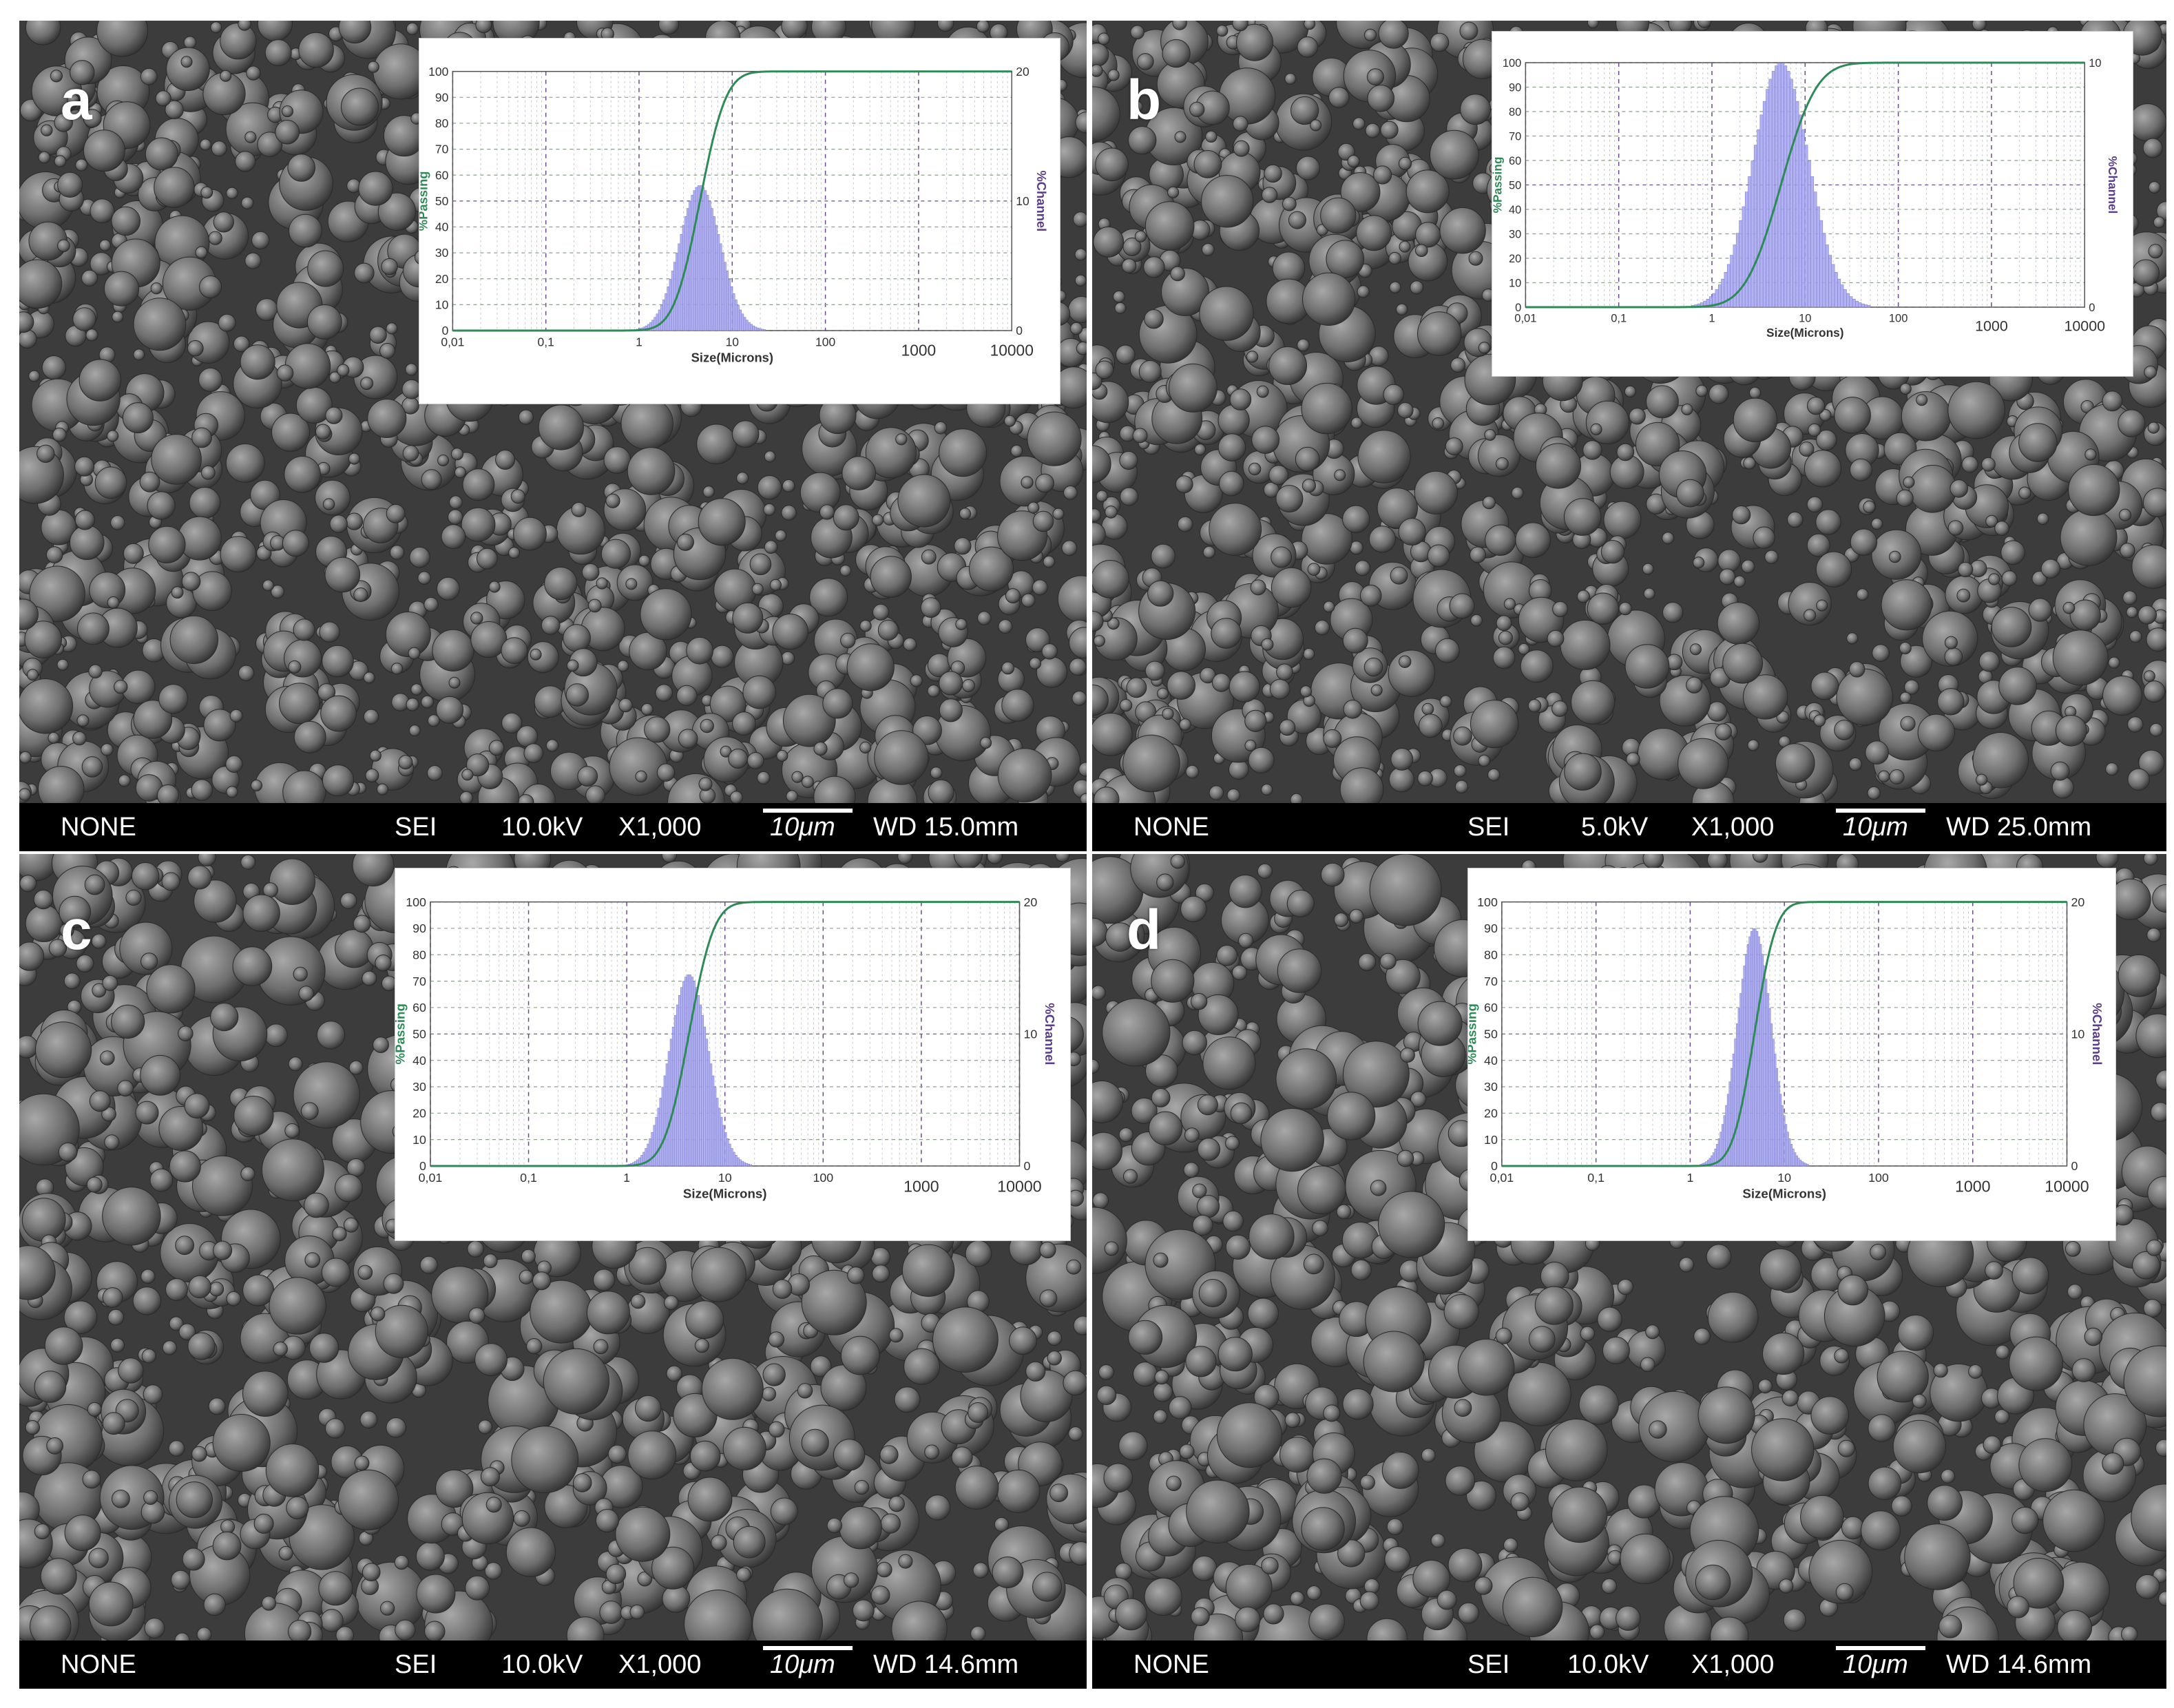 Image resolution: width=2174 pixels, height=1708 pixels. Describe the element at coordinates (1875, 827) in the screenshot. I see `scale-label: 10μm` at that location.